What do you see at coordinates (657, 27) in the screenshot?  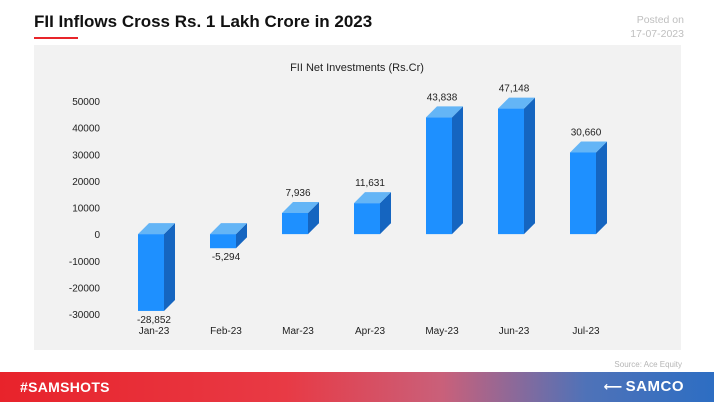 I see `posted-info: Posted on 17-07-2023` at bounding box center [657, 27].